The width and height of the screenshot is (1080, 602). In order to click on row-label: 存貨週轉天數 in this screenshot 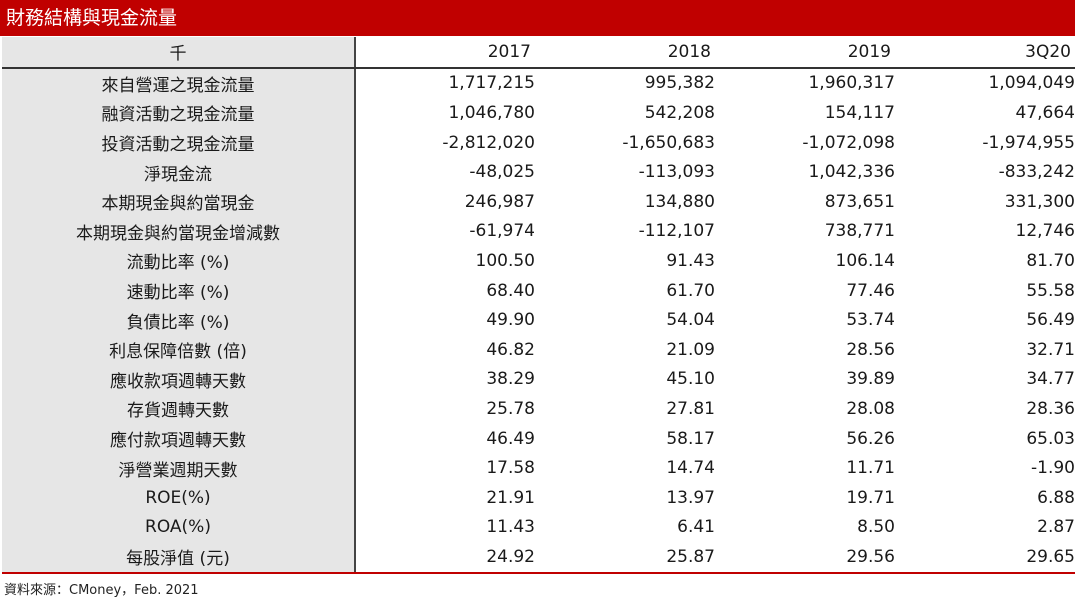, I will do `click(179, 409)`.